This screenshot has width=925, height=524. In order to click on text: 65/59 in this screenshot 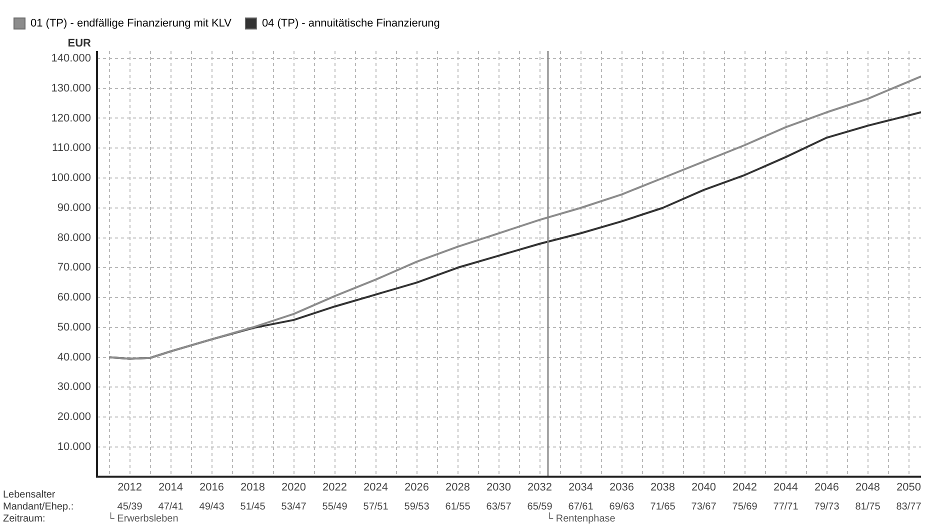, I will do `click(540, 507)`.